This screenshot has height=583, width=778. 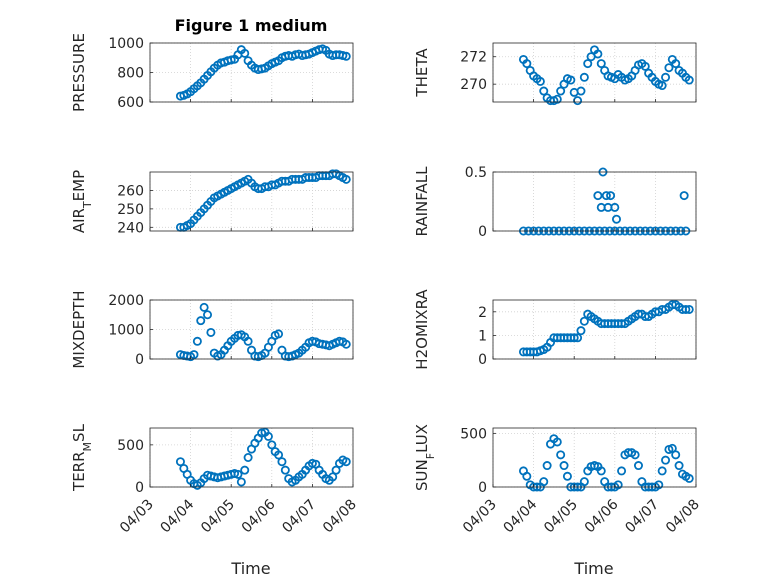 I want to click on x-tick-label: 04/06, so click(x=259, y=516).